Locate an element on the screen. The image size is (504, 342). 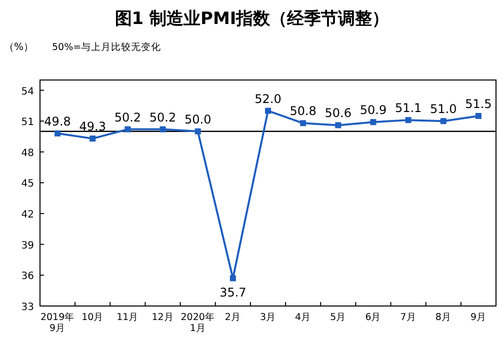
ref-line-label: 50%=与上月比较无变化 is located at coordinates (107, 47).